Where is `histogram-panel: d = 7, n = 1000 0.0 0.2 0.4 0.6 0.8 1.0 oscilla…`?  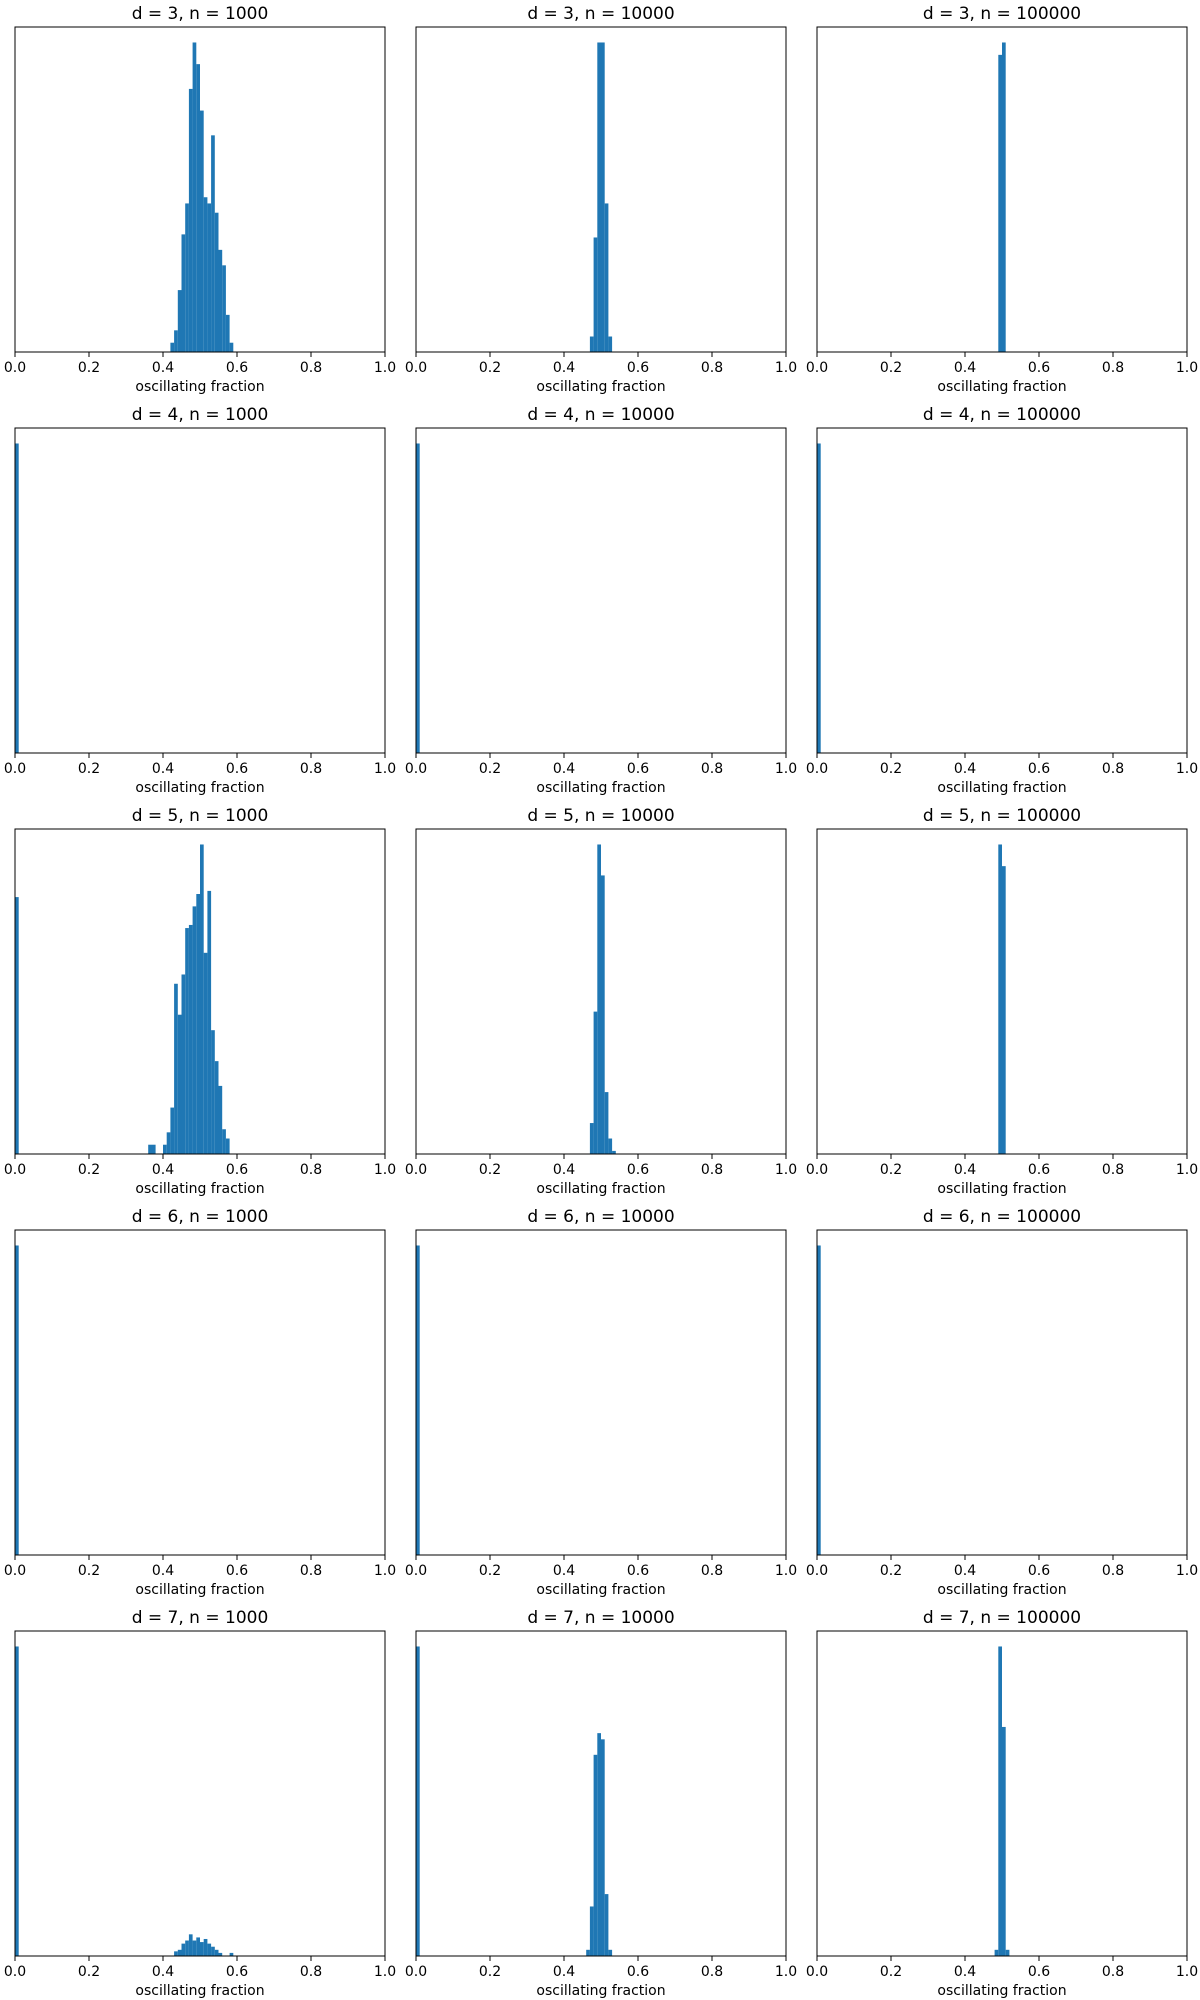
histogram-panel: d = 7, n = 1000 0.0 0.2 0.4 0.6 0.8 1.0 oscilla… is located at coordinates (200, 1803).